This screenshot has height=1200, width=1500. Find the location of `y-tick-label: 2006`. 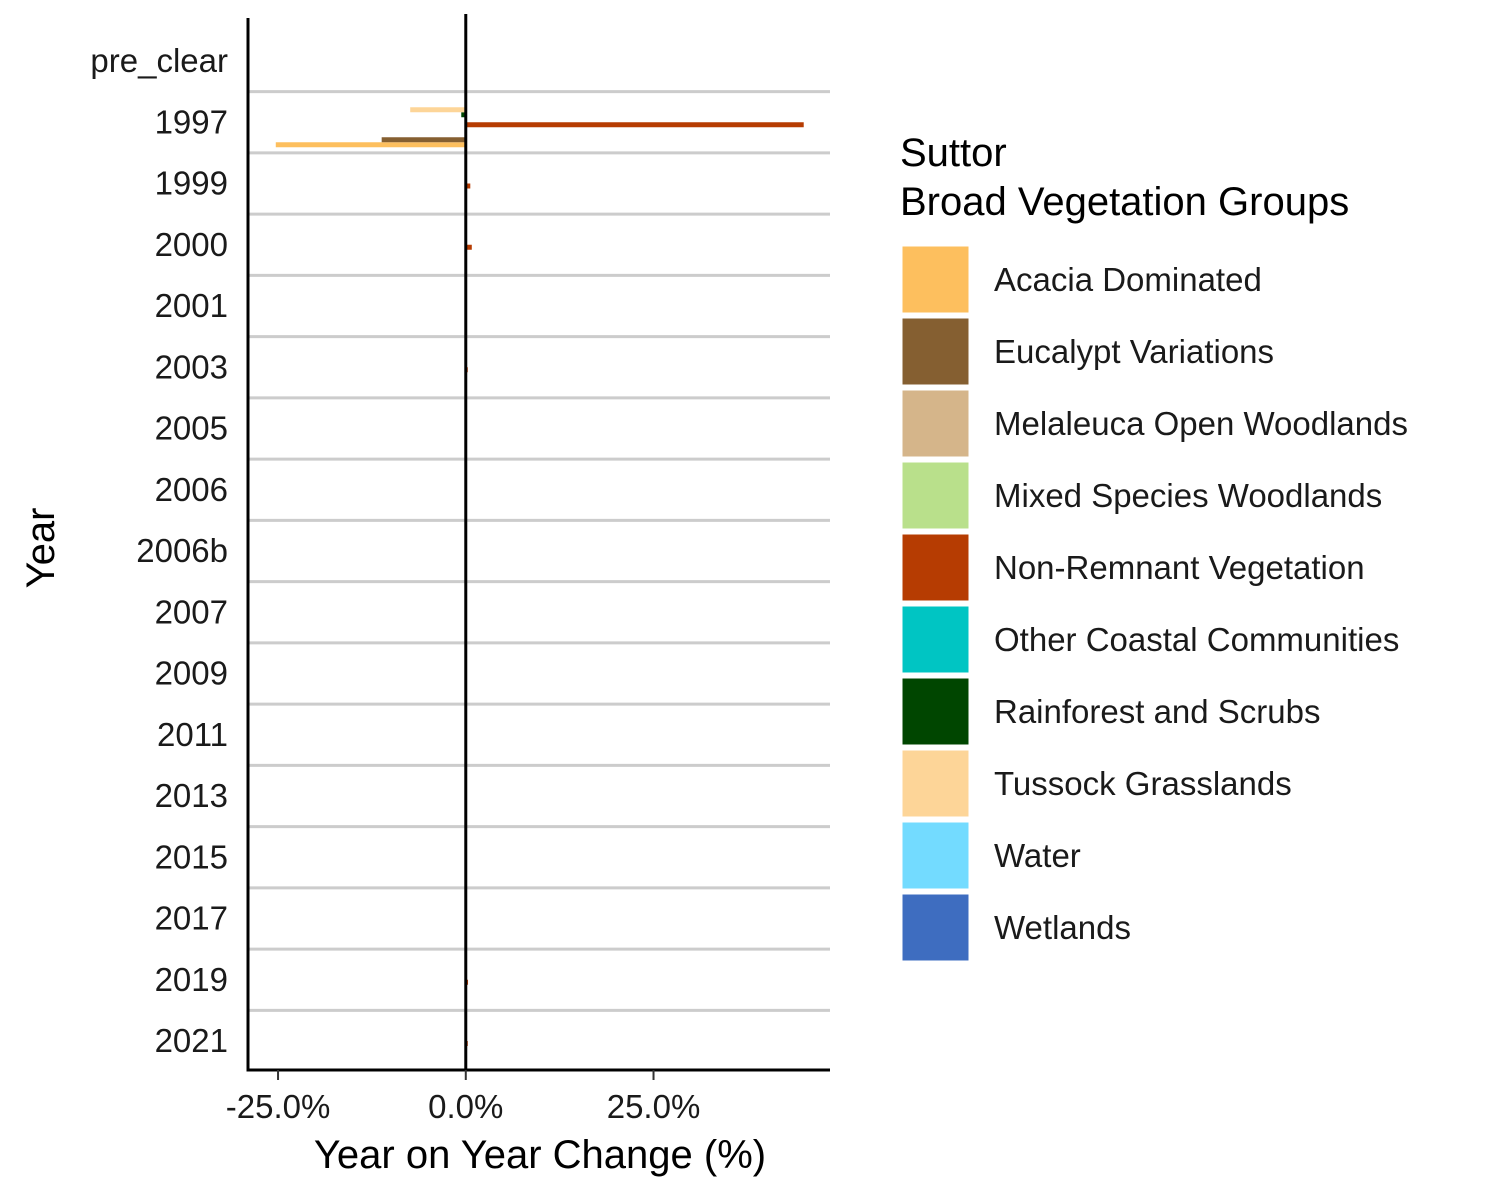

y-tick-label: 2006 is located at coordinates (191, 489).